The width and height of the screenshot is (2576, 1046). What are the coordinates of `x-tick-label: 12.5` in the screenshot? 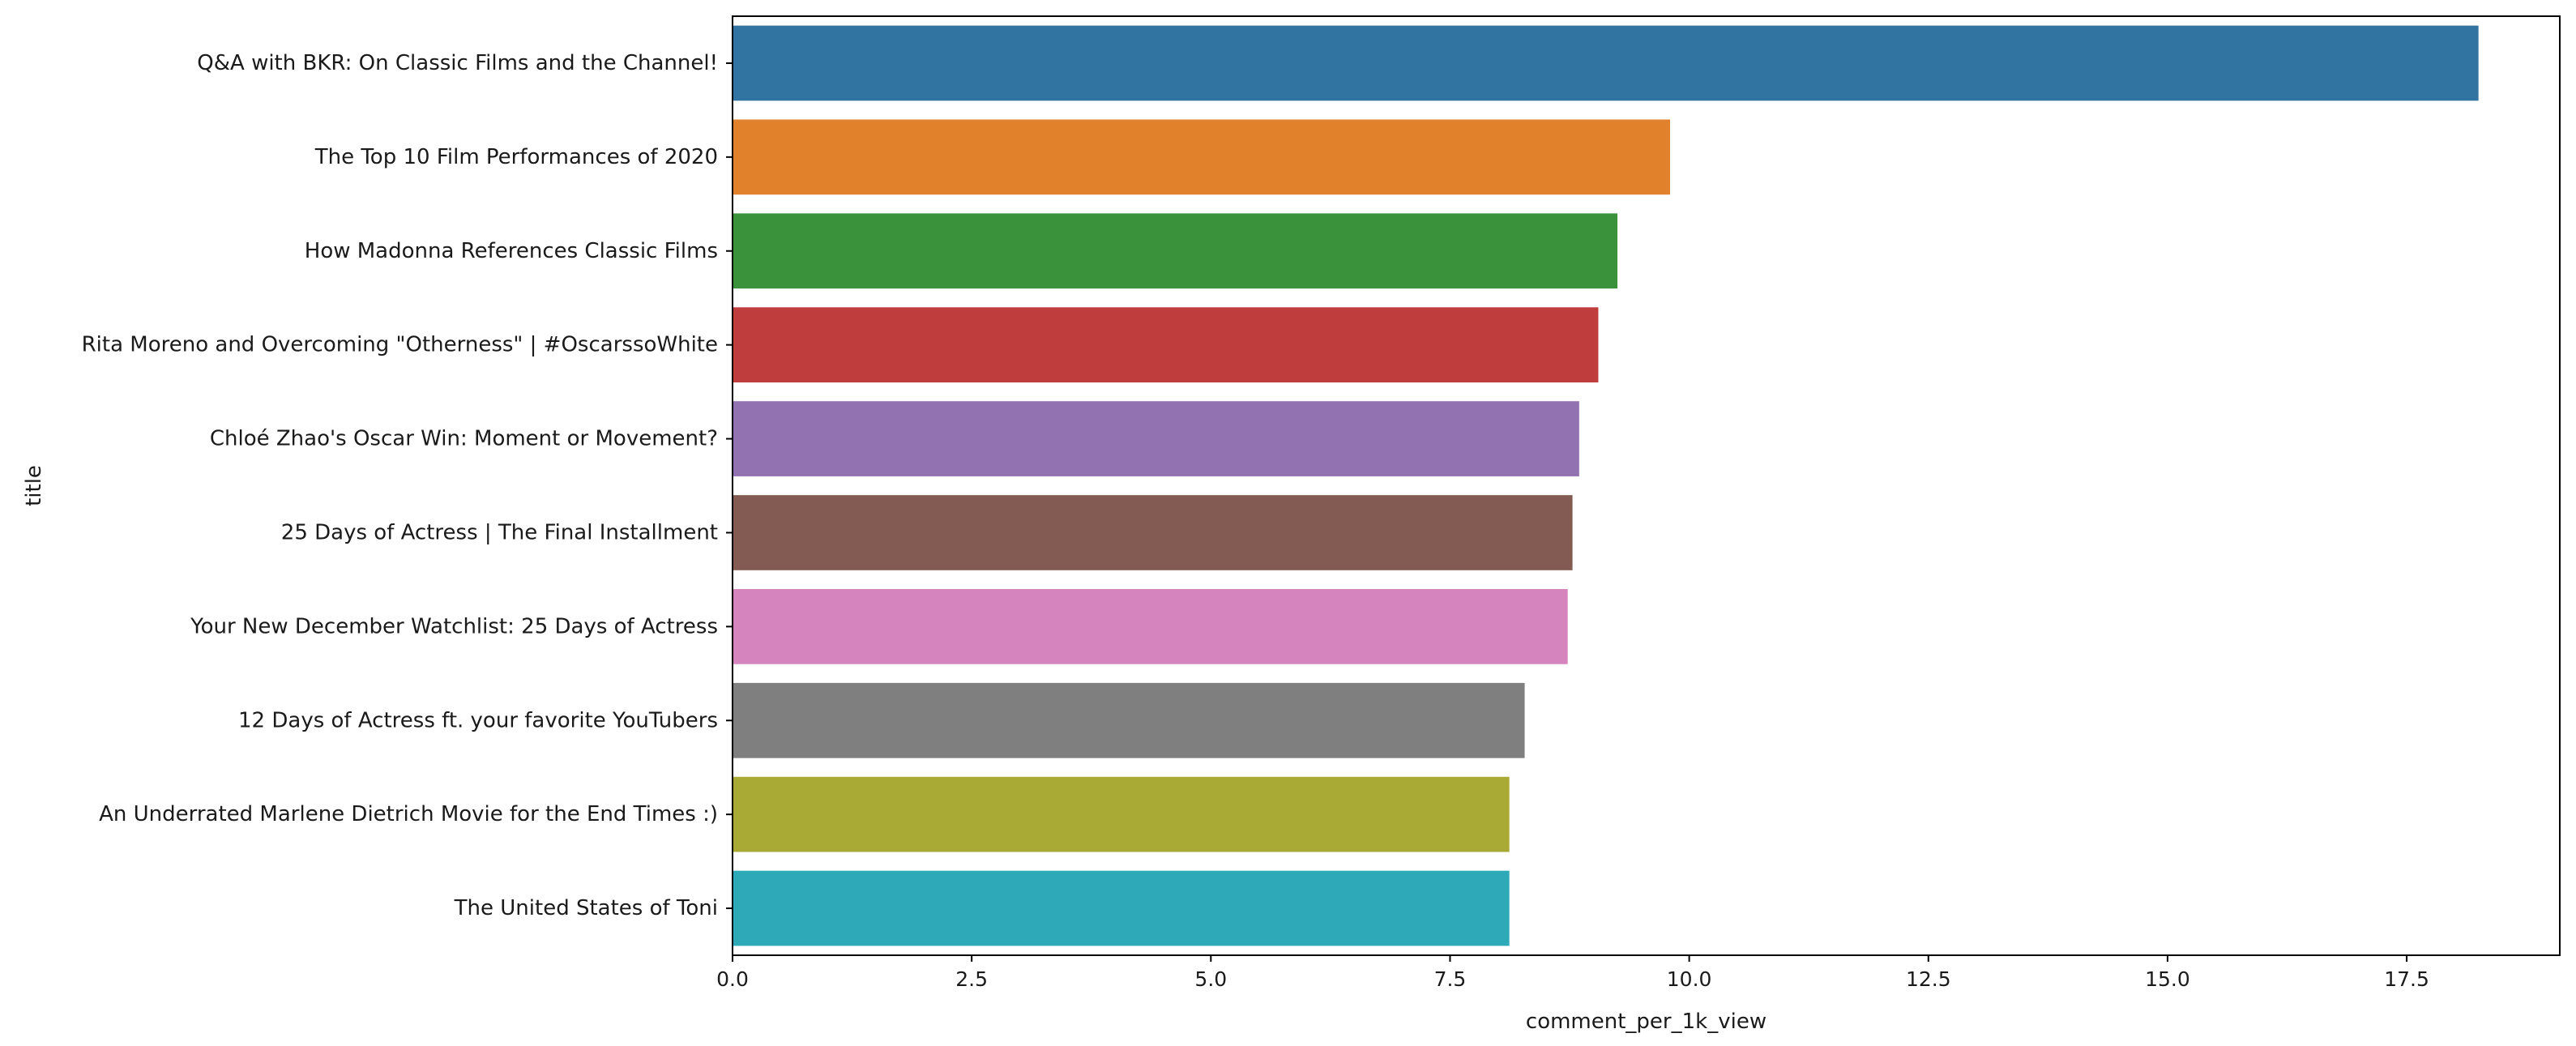 It's located at (1928, 979).